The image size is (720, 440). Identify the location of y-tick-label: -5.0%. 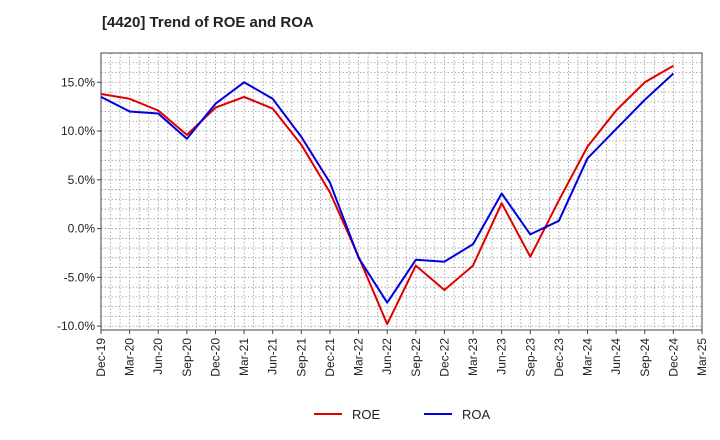
(80, 277).